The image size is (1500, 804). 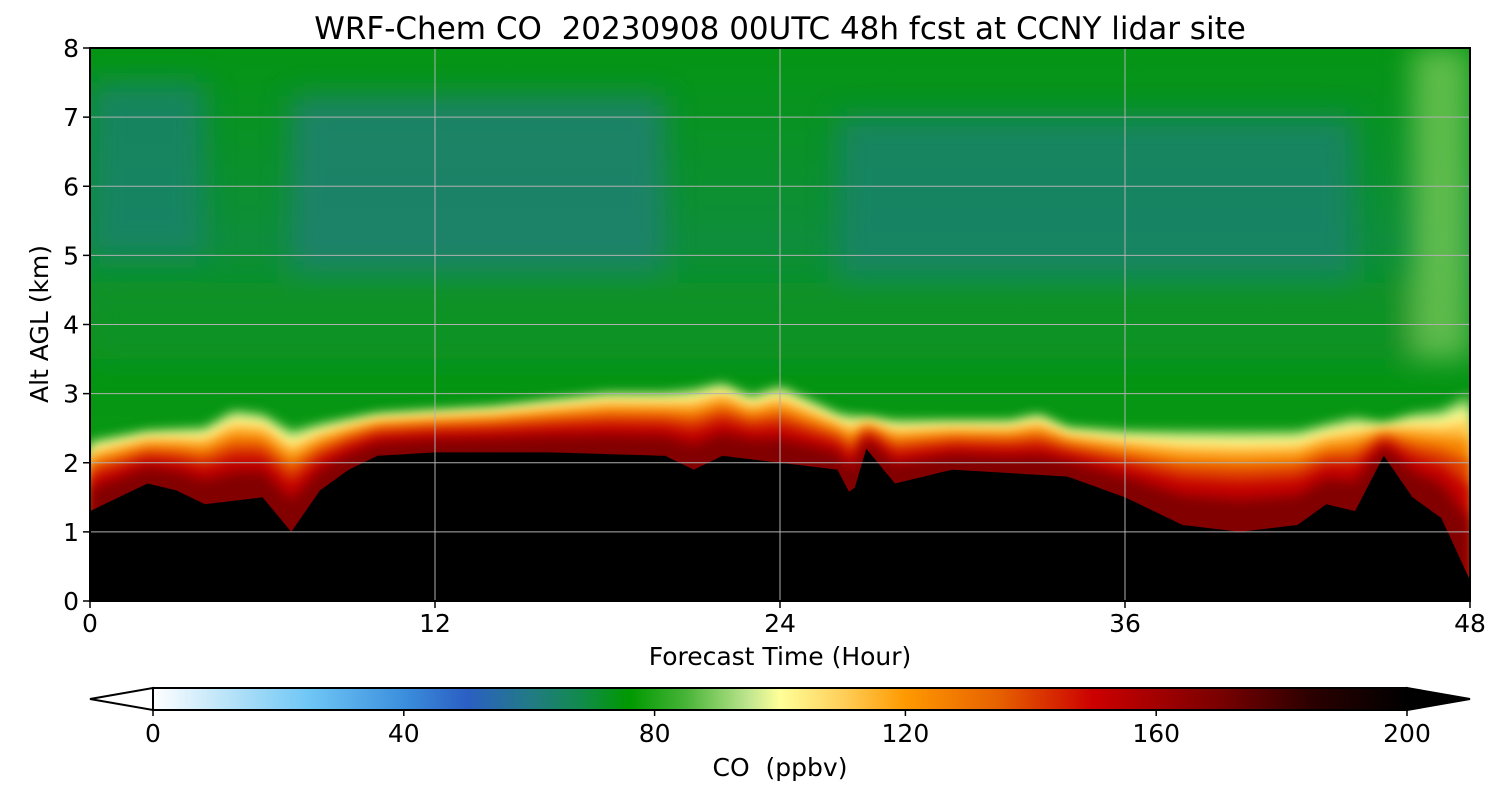 What do you see at coordinates (780, 717) in the screenshot?
I see `colorbar: 0 40 80 120 160 200` at bounding box center [780, 717].